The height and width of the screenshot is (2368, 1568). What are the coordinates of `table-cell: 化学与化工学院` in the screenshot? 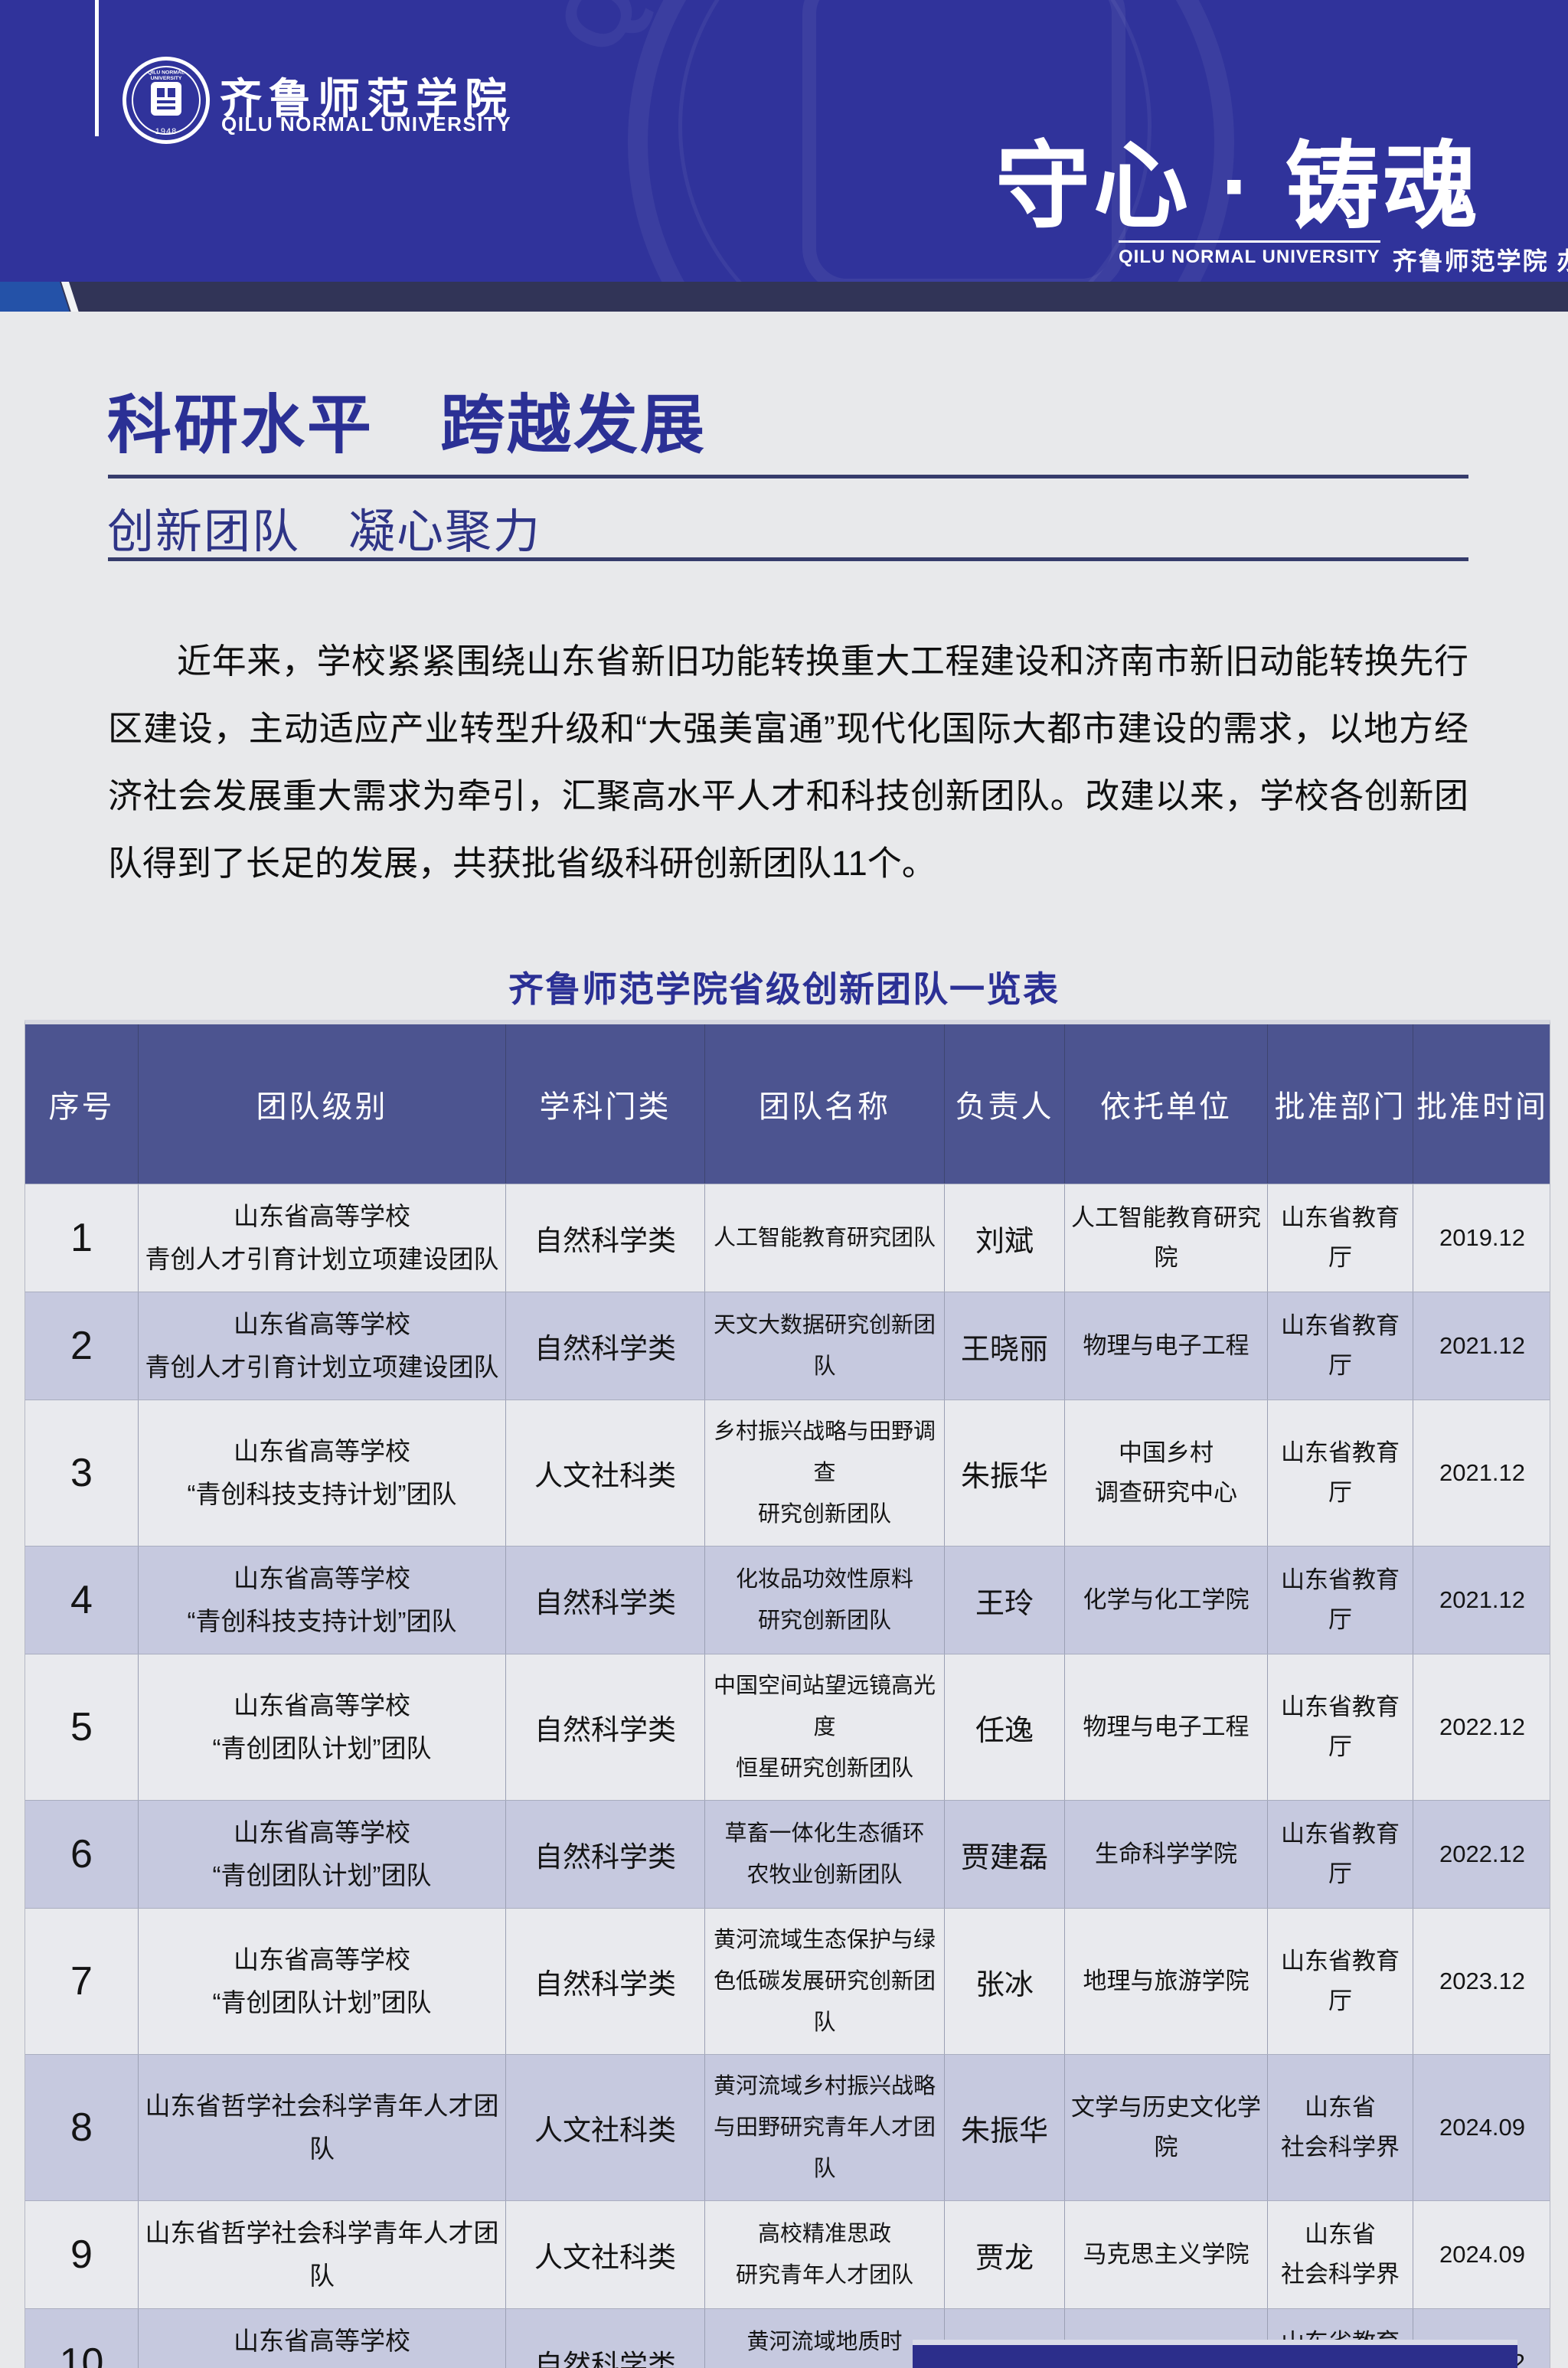 It's located at (1166, 1600).